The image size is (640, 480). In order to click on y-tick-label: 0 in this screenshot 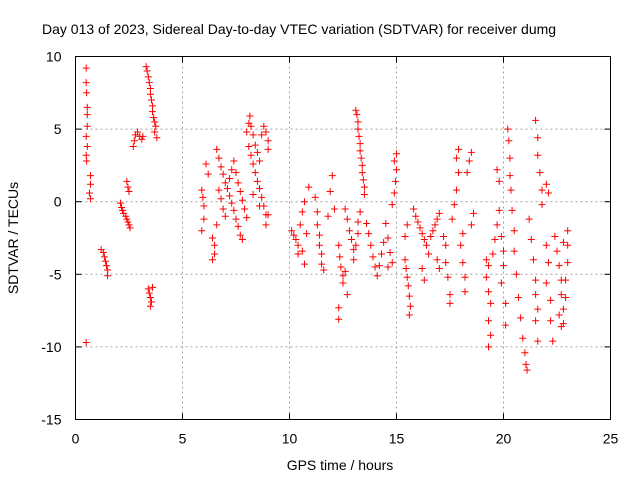, I will do `click(58, 202)`.